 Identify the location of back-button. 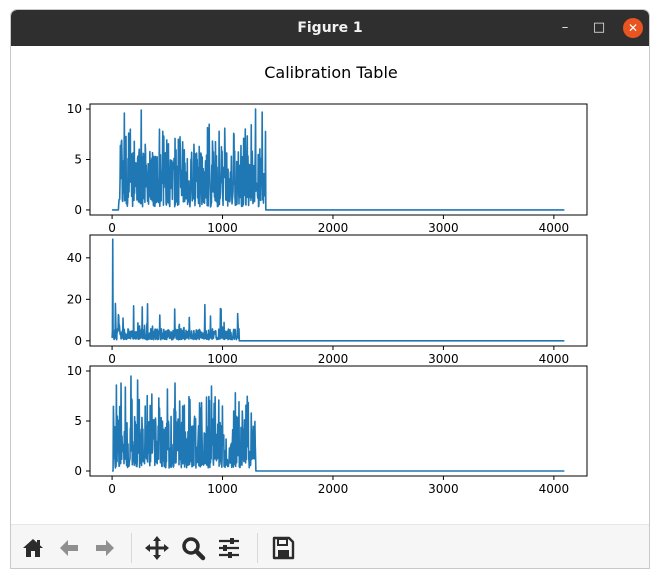
(69, 548).